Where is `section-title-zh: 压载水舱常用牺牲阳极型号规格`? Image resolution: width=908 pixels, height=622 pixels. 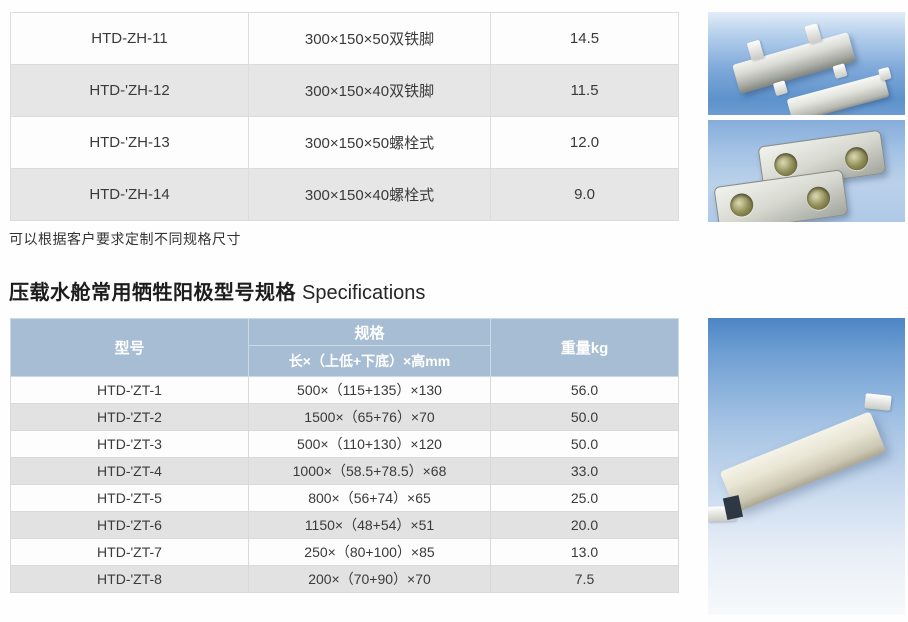
section-title-zh: 压载水舱常用牺牲阳极型号规格 is located at coordinates (152, 293).